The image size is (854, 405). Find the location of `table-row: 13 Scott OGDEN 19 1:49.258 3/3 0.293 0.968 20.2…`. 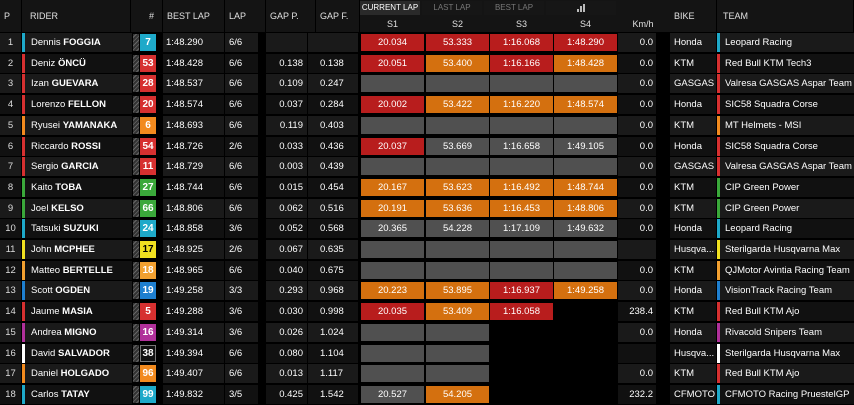

table-row: 13 Scott OGDEN 19 1:49.258 3/3 0.293 0.968 20.2… is located at coordinates (427, 291).